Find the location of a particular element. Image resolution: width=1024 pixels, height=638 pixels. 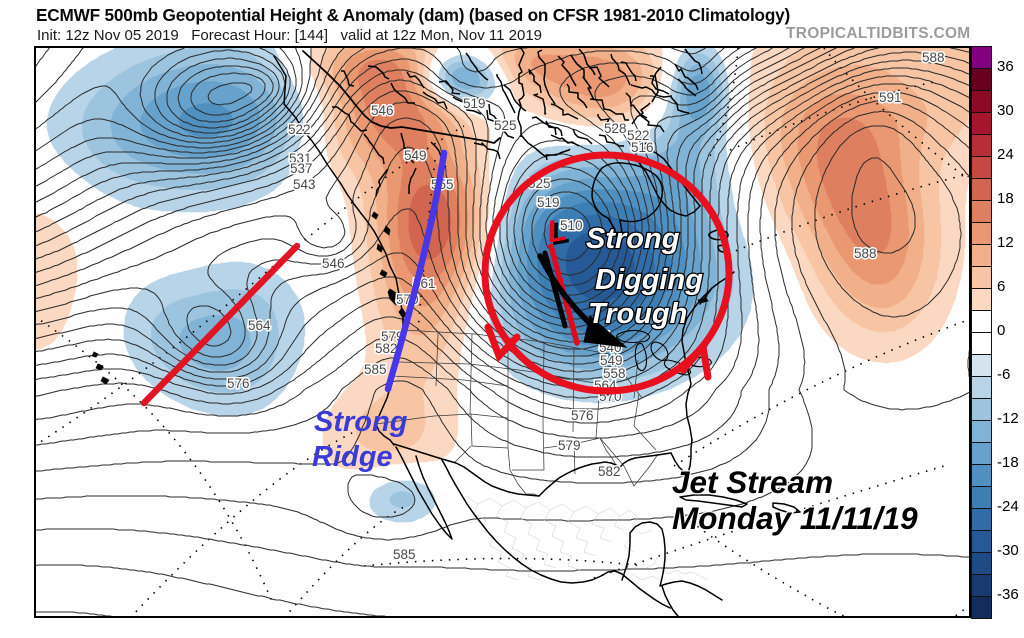

svg-text: Digging is located at coordinates (649, 280).